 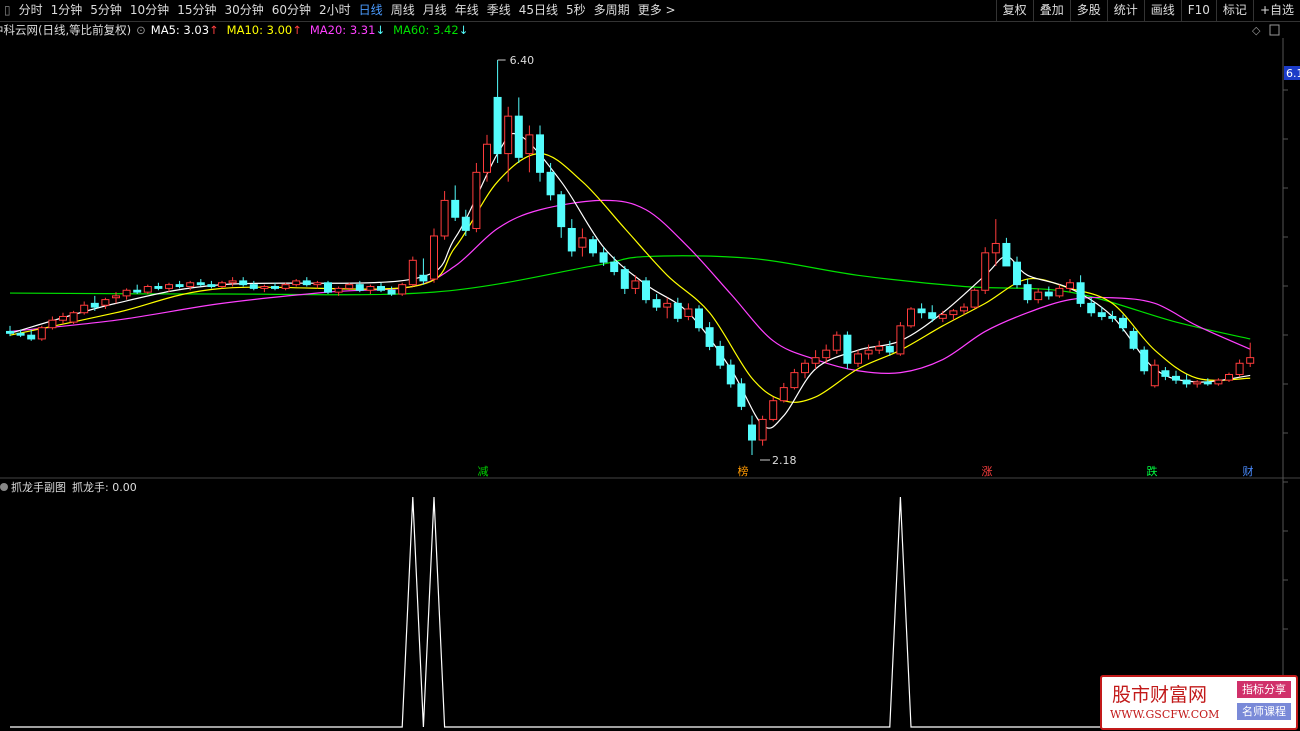 What do you see at coordinates (498, 10) in the screenshot?
I see `period-tab: 季线` at bounding box center [498, 10].